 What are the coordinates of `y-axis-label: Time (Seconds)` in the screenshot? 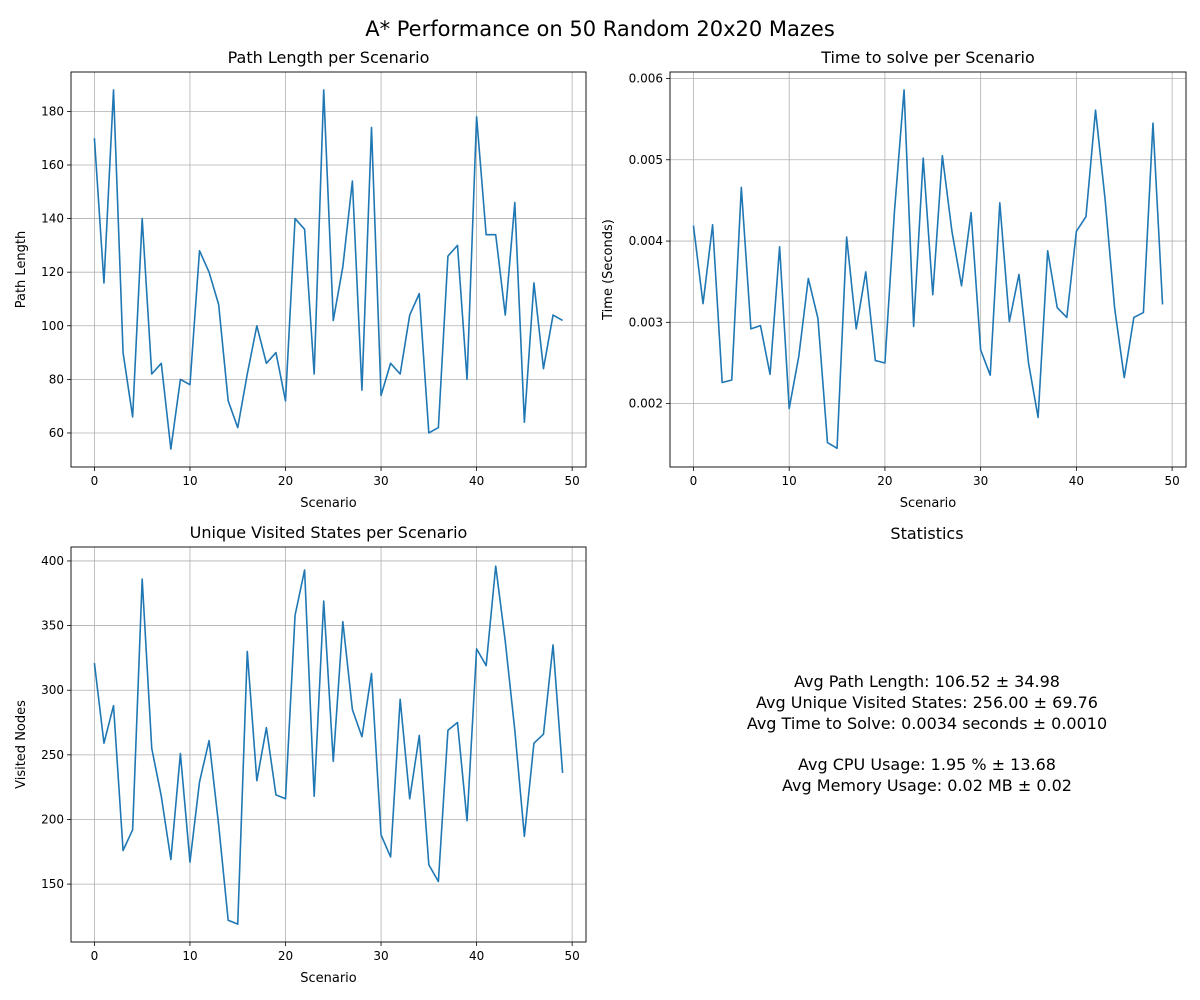 It's located at (608, 270).